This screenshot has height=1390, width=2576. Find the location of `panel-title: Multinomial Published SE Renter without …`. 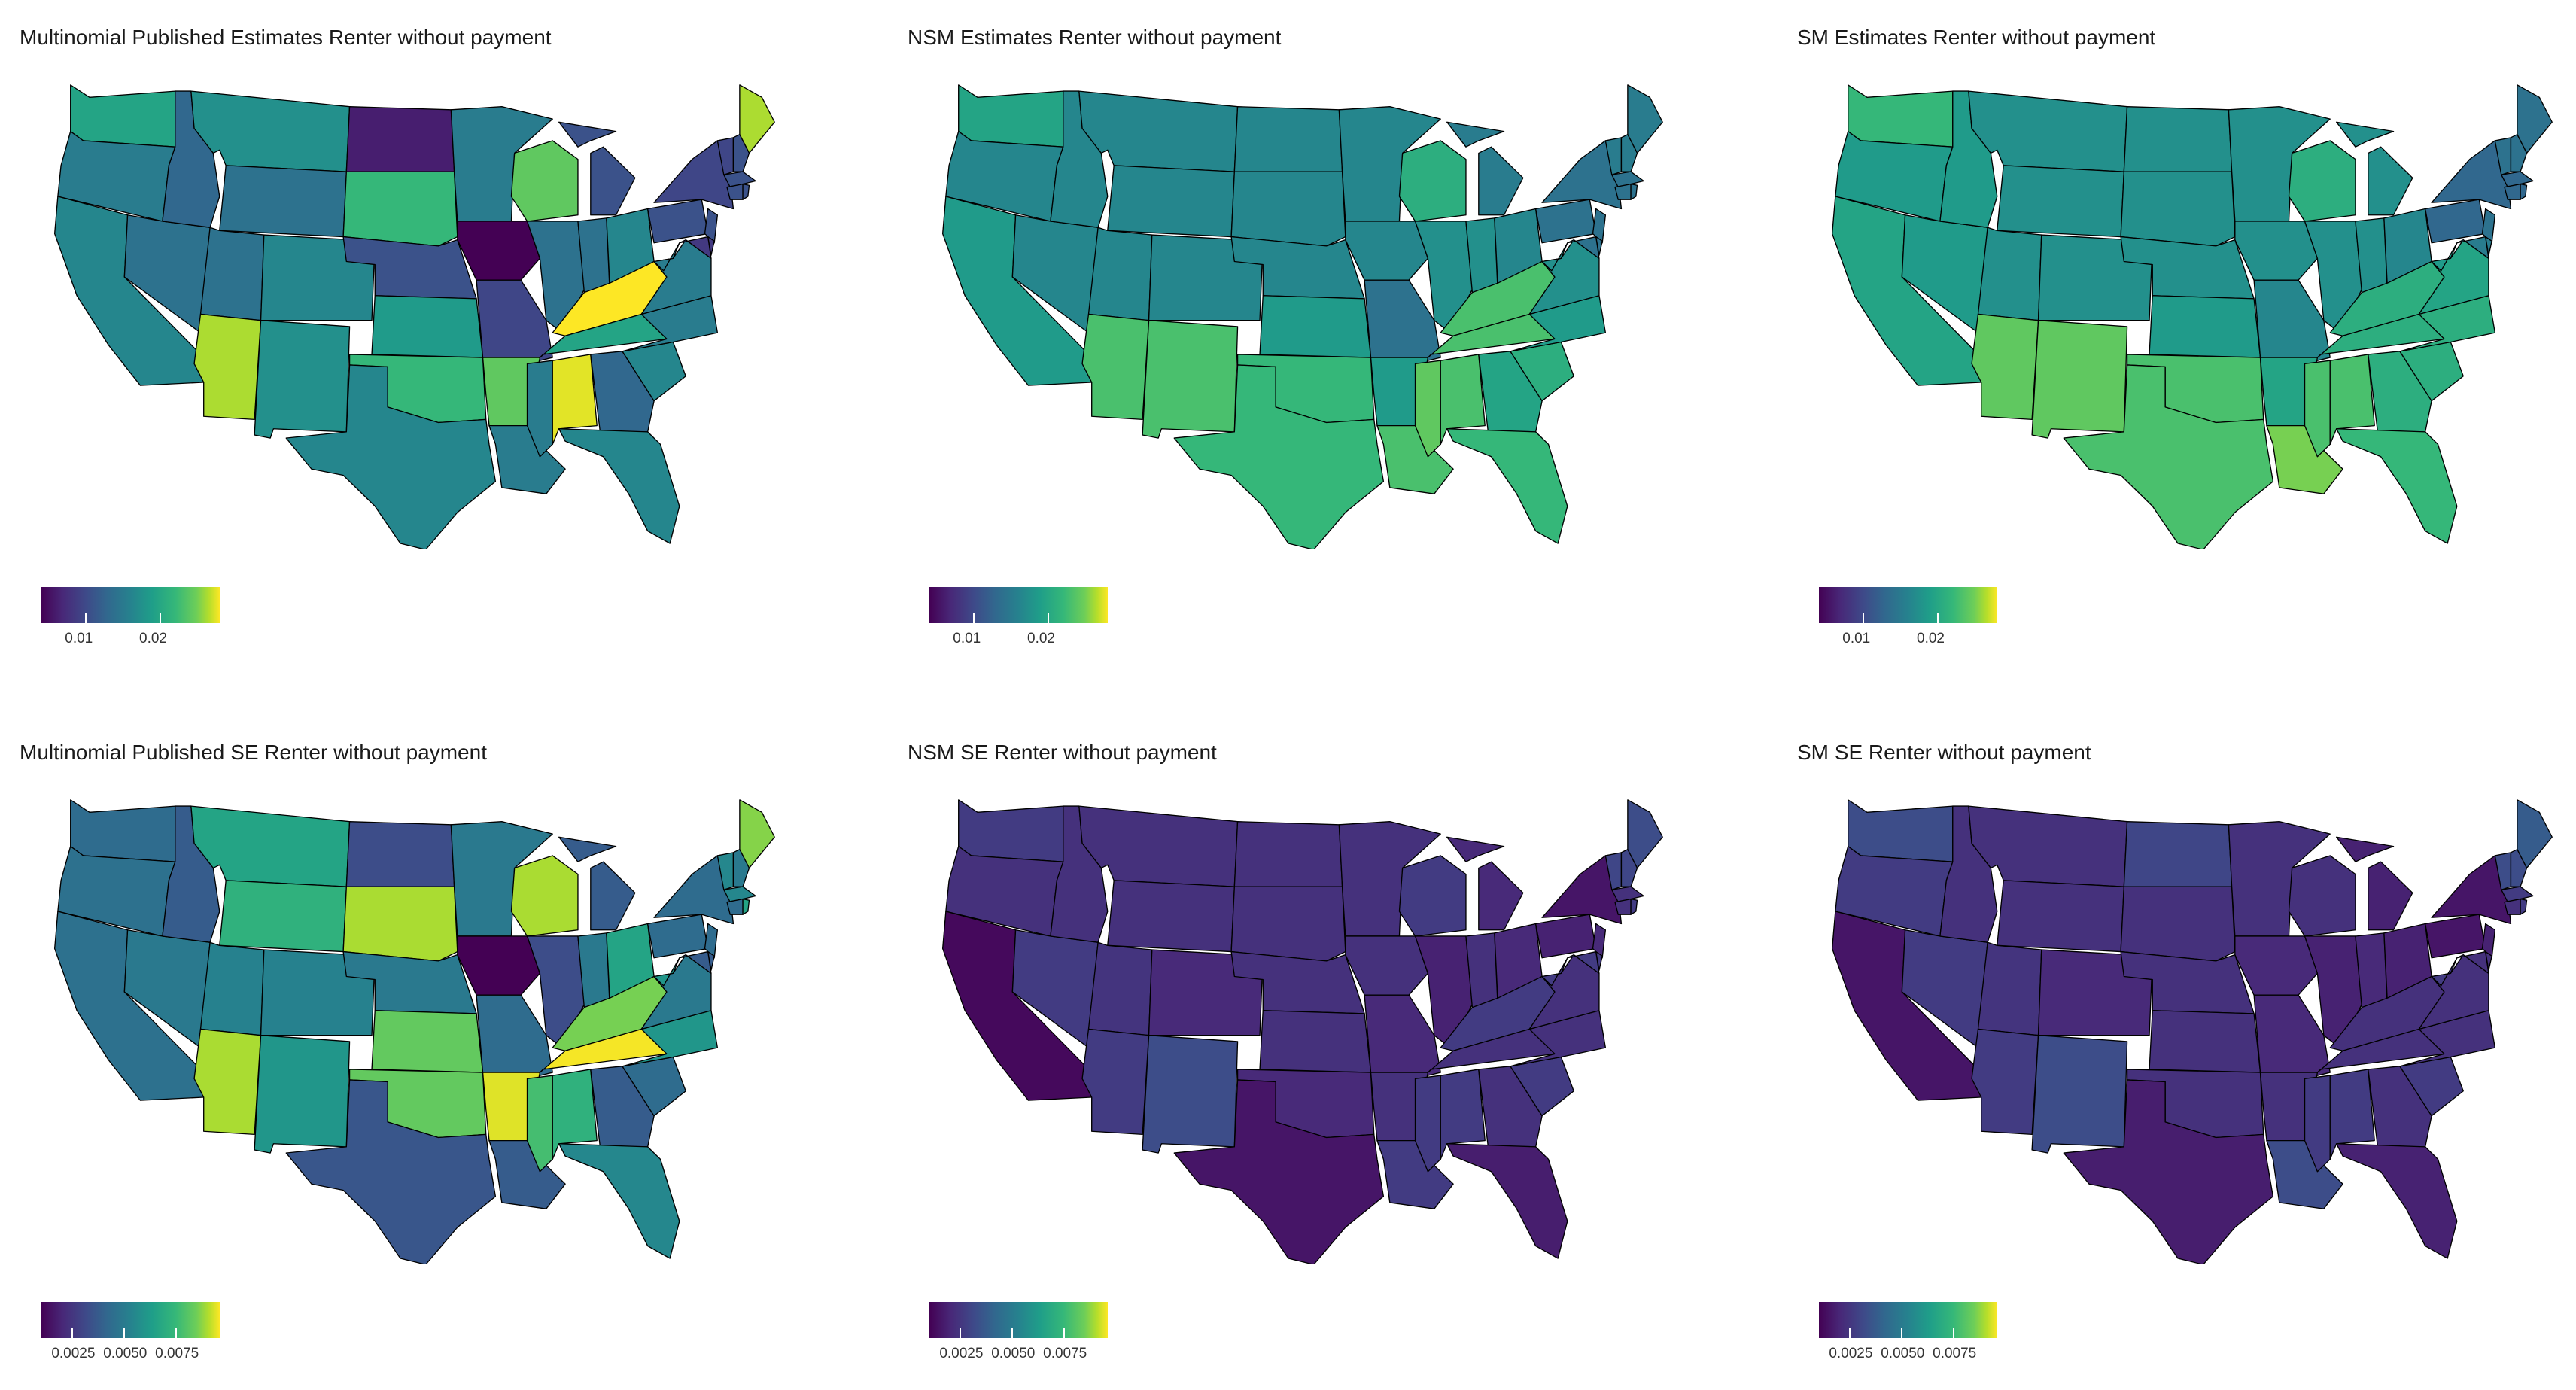

panel-title: Multinomial Published SE Renter without … is located at coordinates (254, 752).